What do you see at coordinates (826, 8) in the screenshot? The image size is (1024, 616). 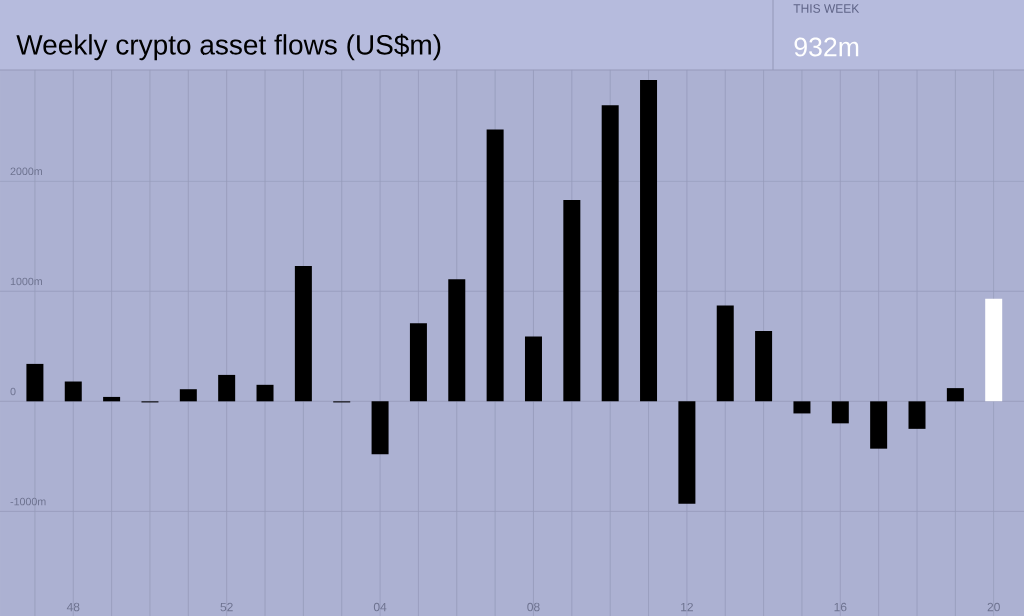 I see `text: THIS WEEK` at bounding box center [826, 8].